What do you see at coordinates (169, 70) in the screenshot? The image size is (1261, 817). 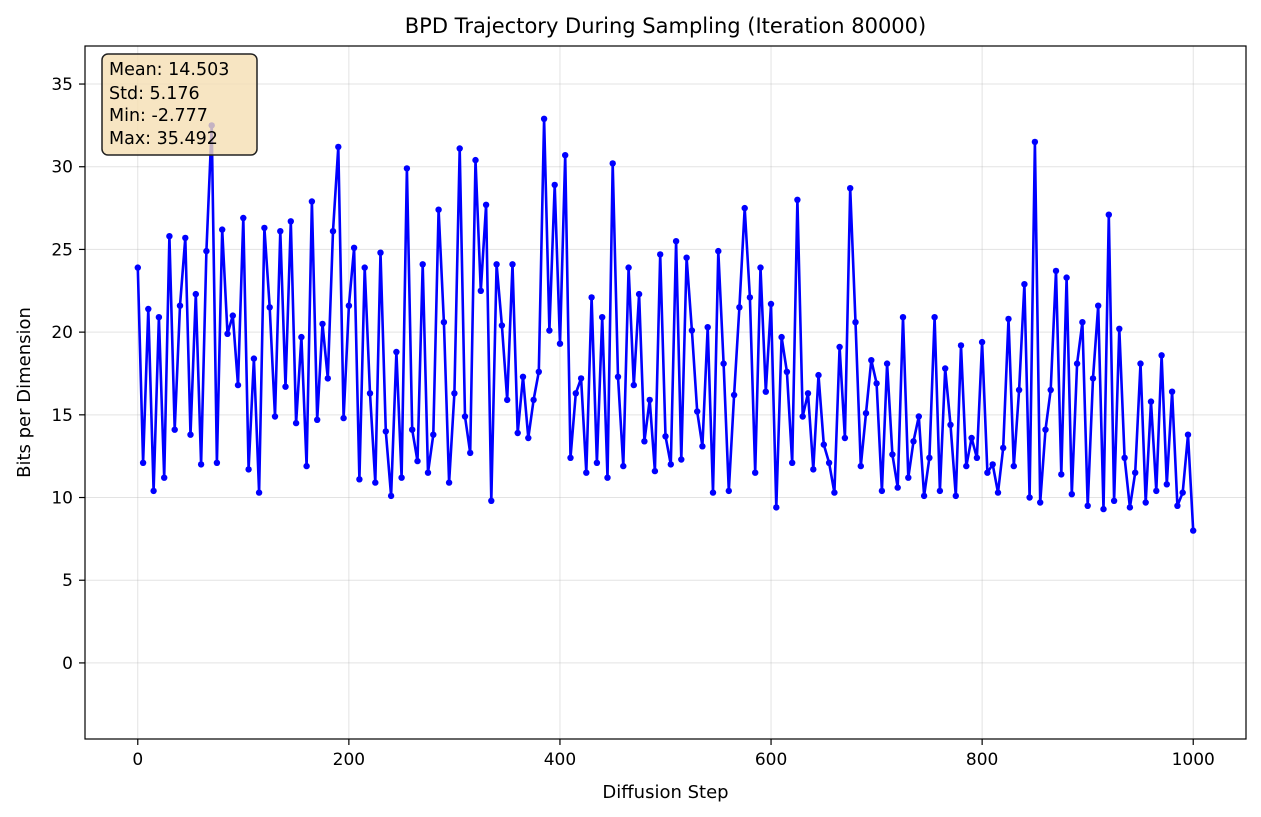 I see `stats-mean: Mean: 14.503` at bounding box center [169, 70].